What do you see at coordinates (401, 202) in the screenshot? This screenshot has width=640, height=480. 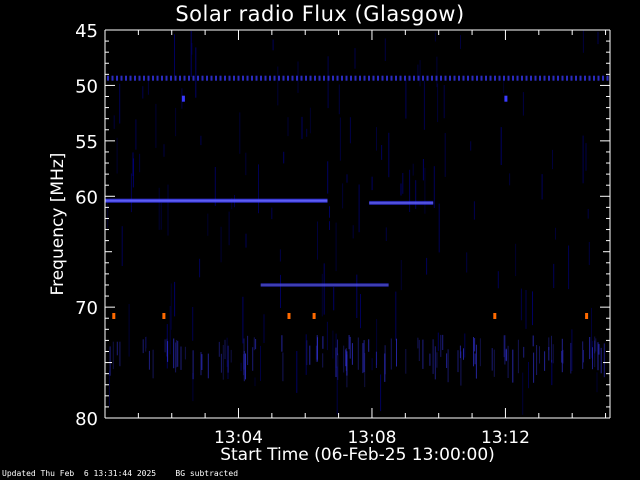 I see `band-core` at bounding box center [401, 202].